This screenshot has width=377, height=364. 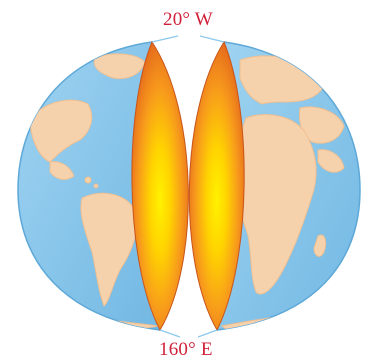 I want to click on top-meridian-pointer, so click(x=188, y=39).